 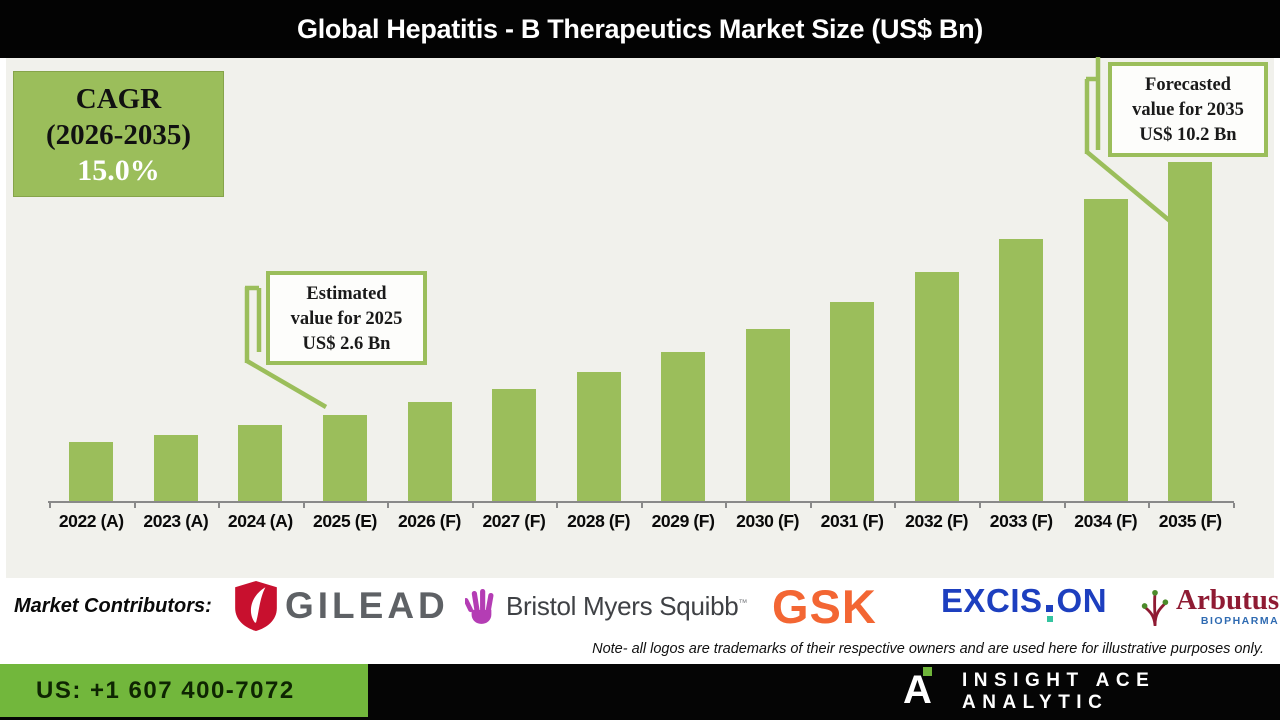 I want to click on excision-part2: ON, so click(x=1082, y=600).